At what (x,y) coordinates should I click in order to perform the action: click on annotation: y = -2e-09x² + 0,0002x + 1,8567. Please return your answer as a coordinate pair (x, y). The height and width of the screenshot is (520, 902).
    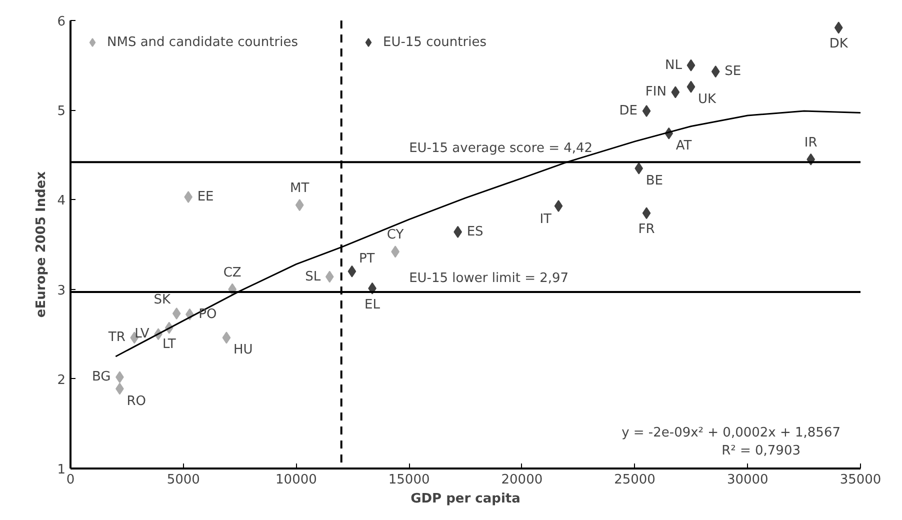
    Looking at the image, I should click on (731, 433).